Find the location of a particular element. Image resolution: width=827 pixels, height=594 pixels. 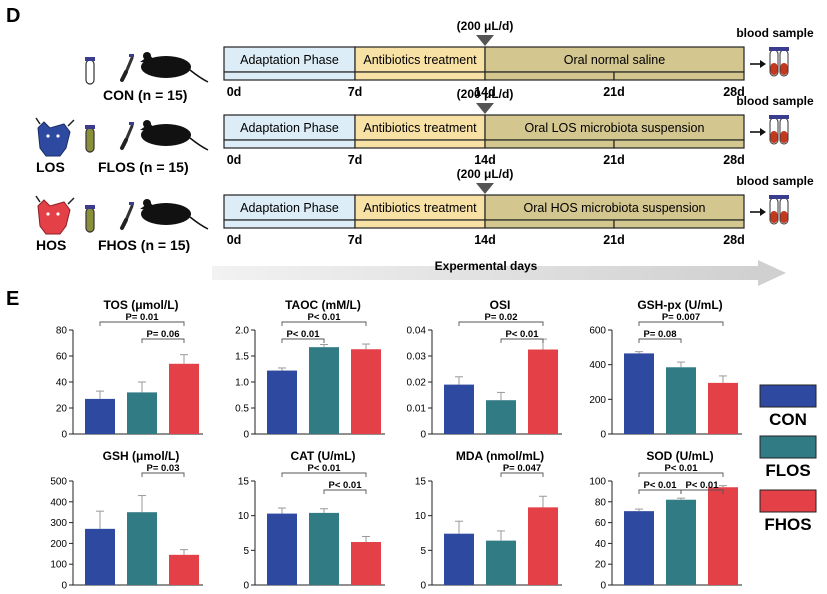

significance-bracket: P= 0.08 is located at coordinates (660, 336).